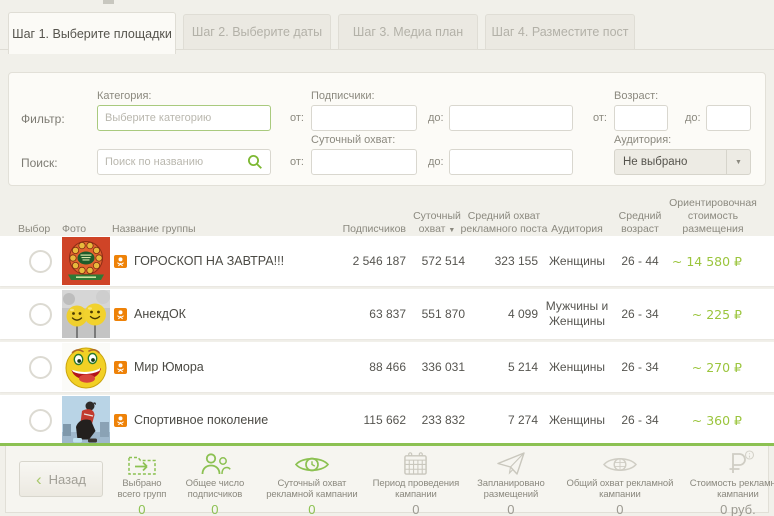 This screenshot has width=774, height=516. I want to click on audience-selected-value: Не выбрано, so click(655, 162).